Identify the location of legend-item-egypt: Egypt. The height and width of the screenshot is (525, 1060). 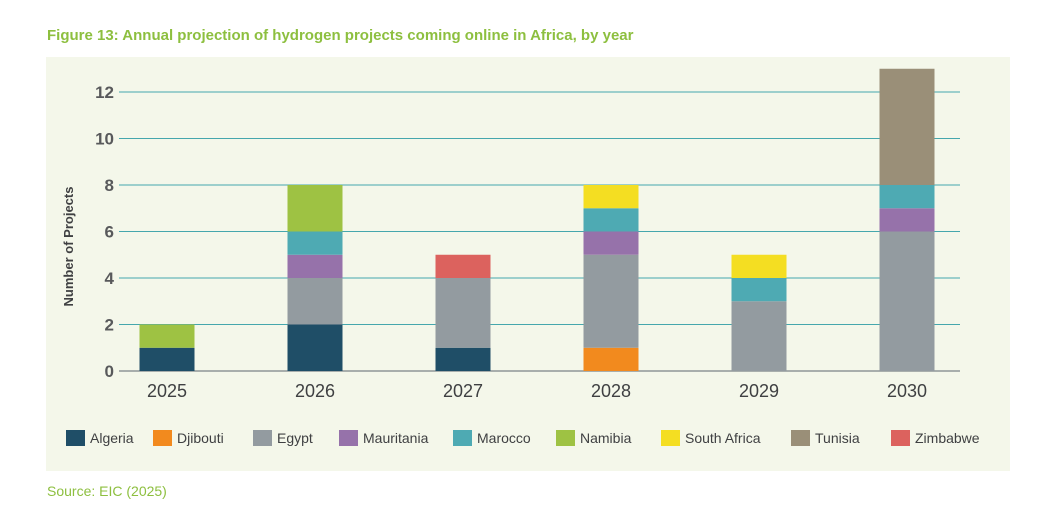
(283, 438).